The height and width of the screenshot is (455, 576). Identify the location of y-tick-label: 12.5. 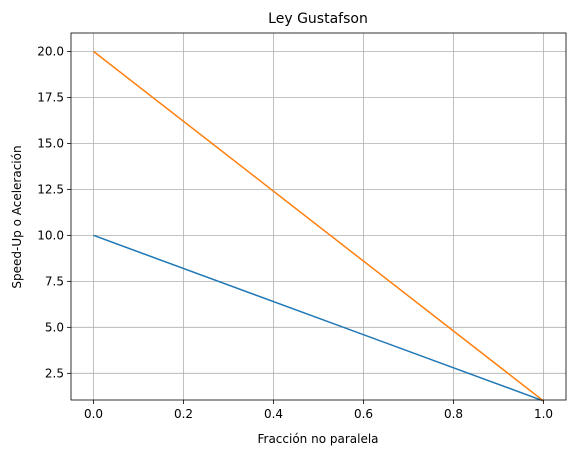
(50, 189).